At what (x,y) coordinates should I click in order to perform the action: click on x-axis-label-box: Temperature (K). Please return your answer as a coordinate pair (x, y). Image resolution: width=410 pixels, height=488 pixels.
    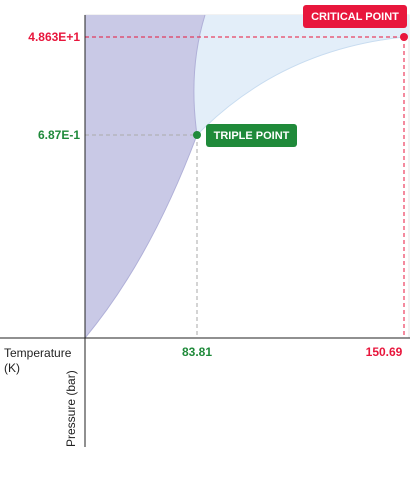
    Looking at the image, I should click on (38, 360).